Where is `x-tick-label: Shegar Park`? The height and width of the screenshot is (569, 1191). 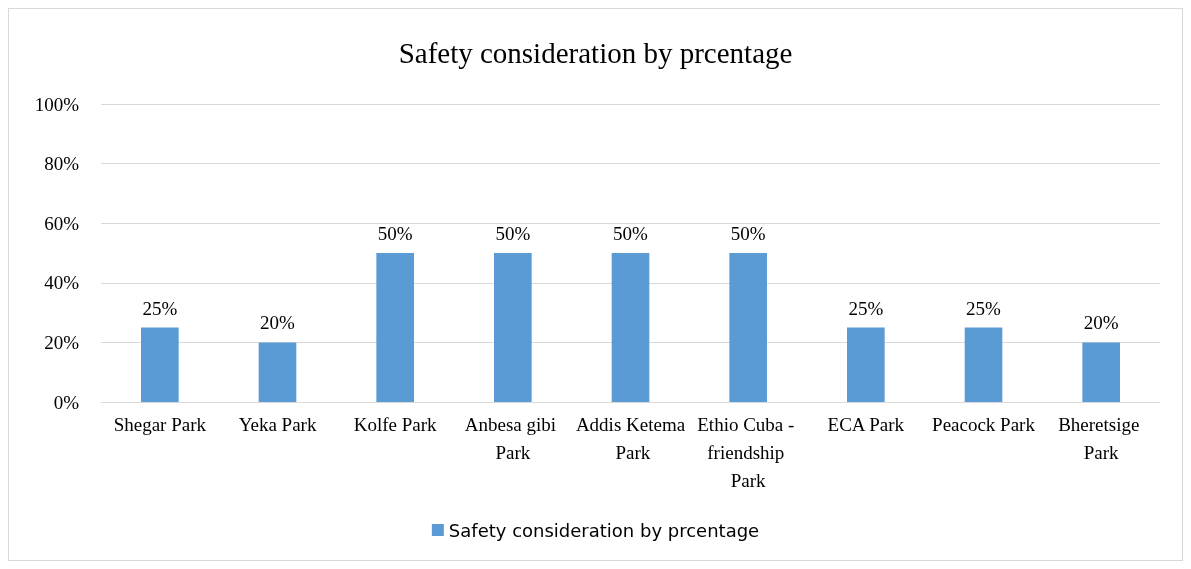 x-tick-label: Shegar Park is located at coordinates (160, 424).